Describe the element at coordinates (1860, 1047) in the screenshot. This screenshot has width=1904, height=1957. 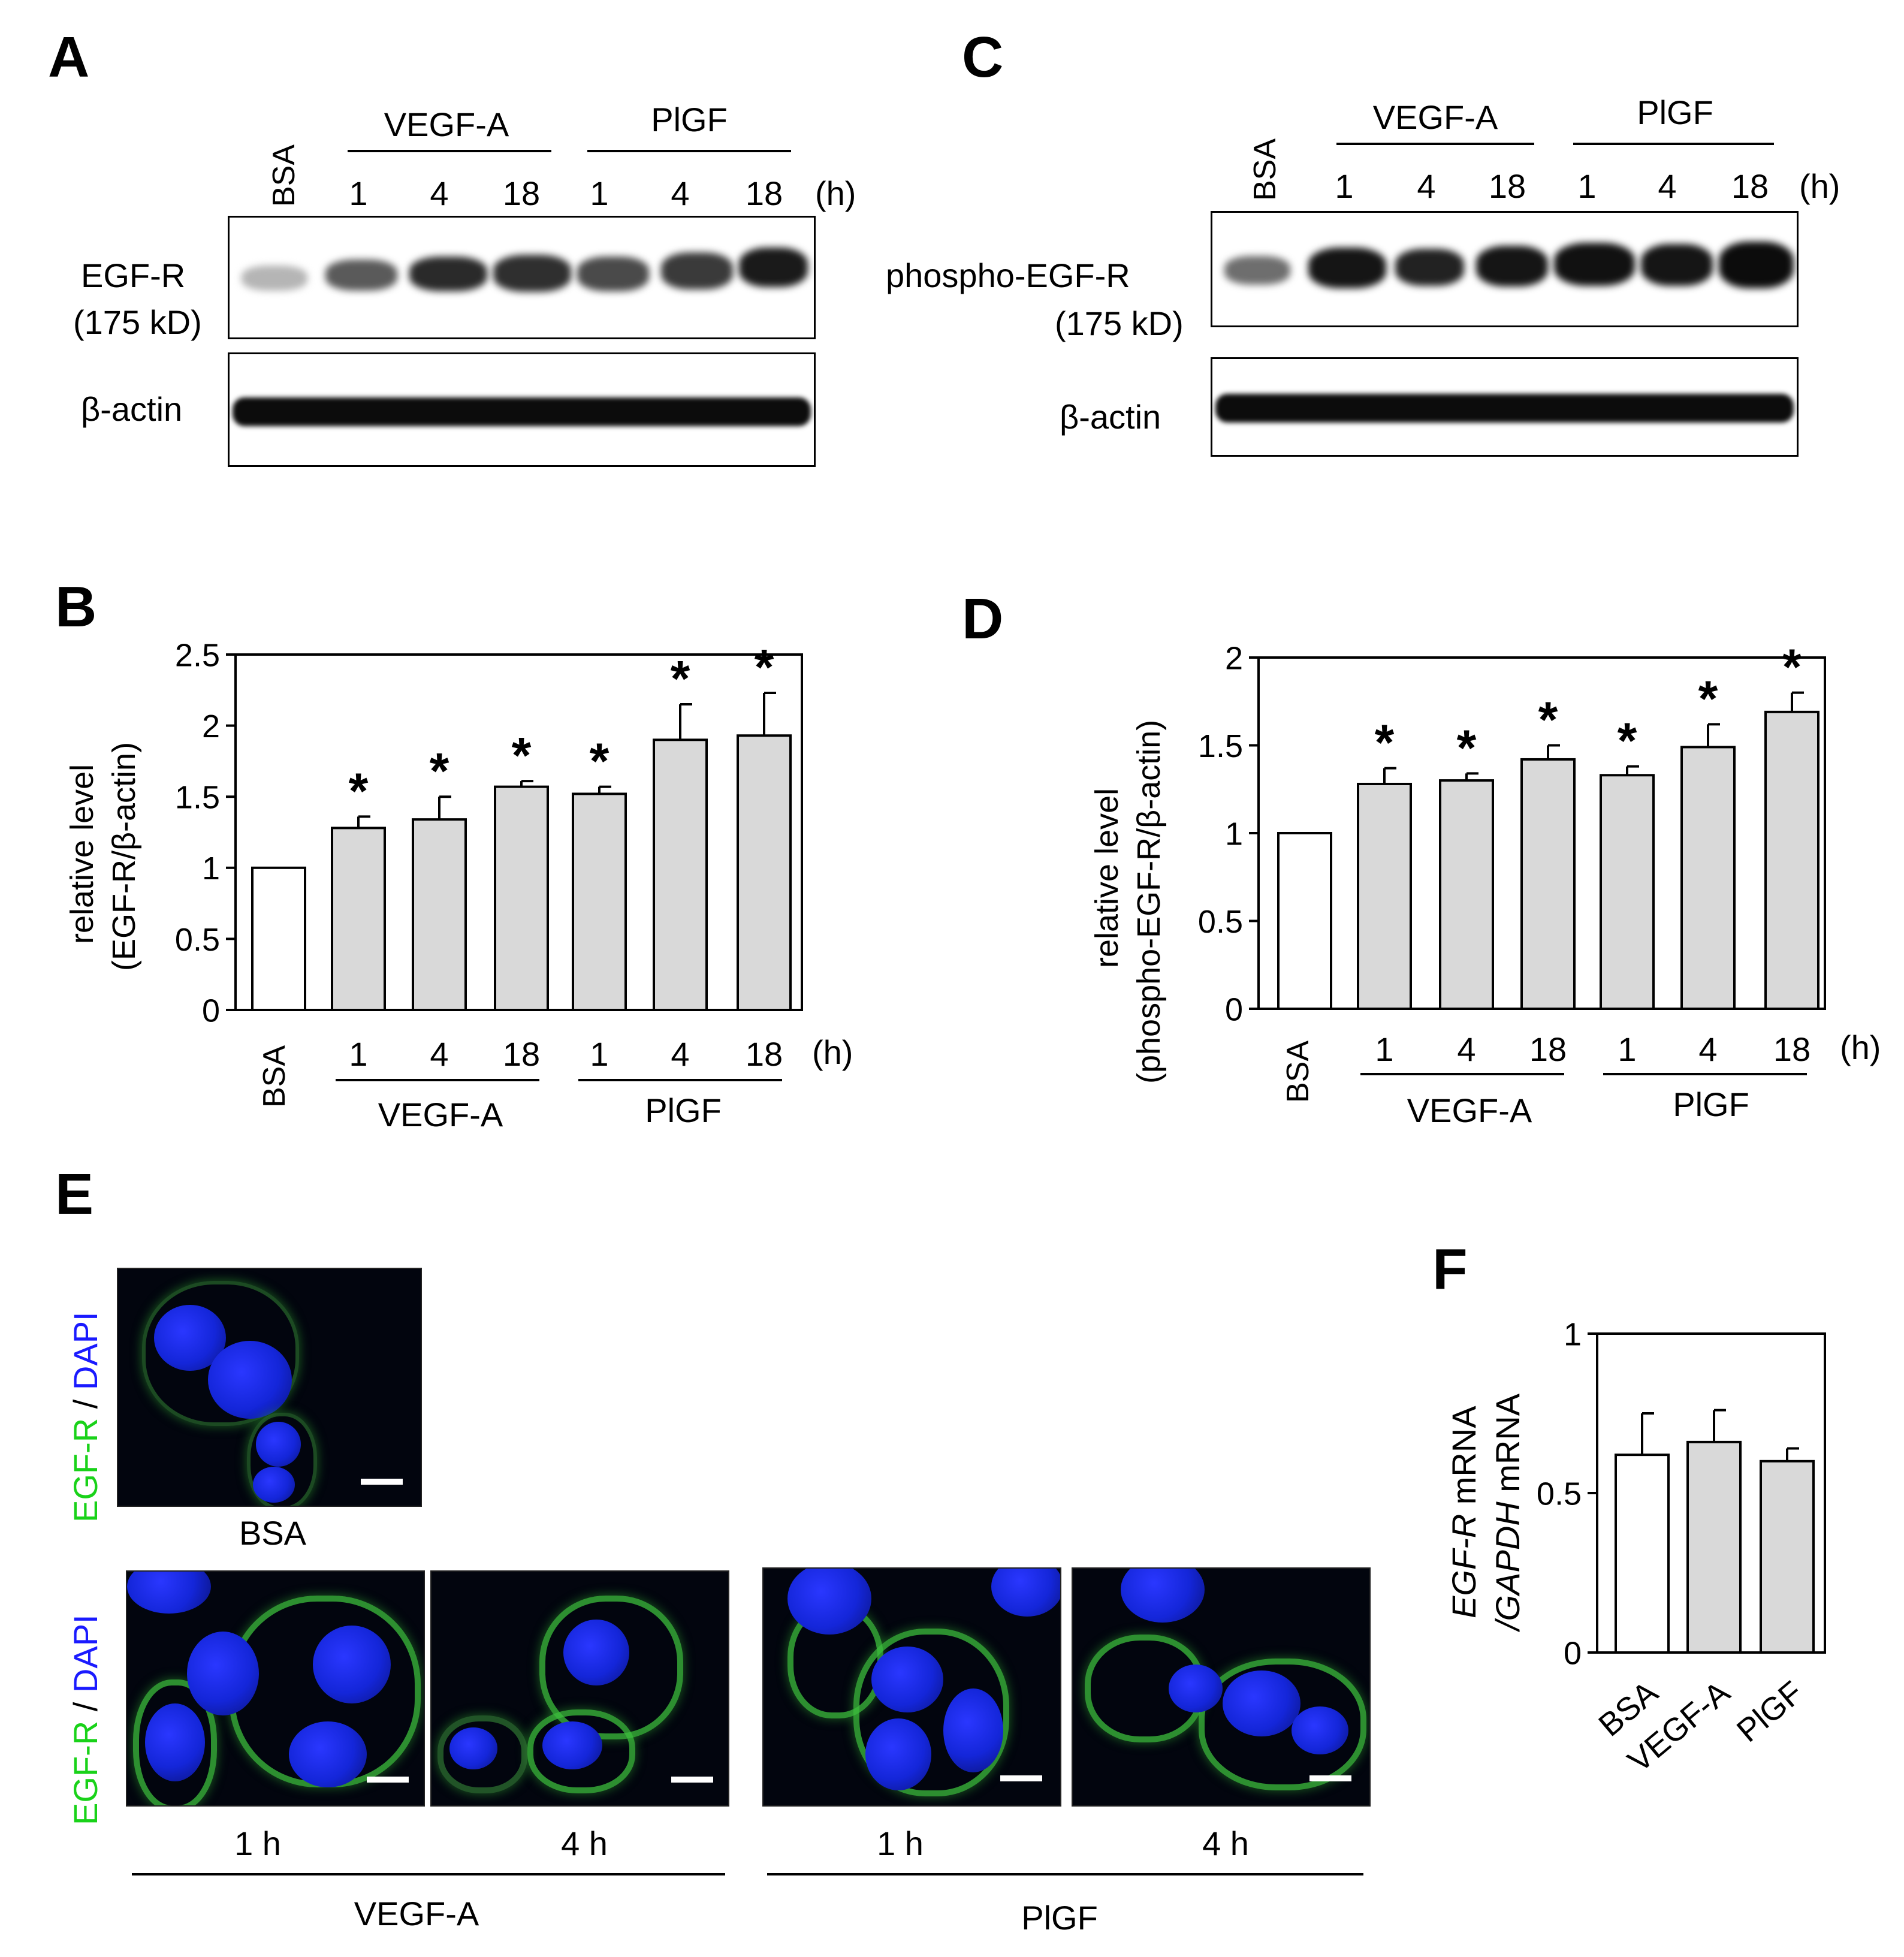
I see `chart-d-time-unit: (h)` at that location.